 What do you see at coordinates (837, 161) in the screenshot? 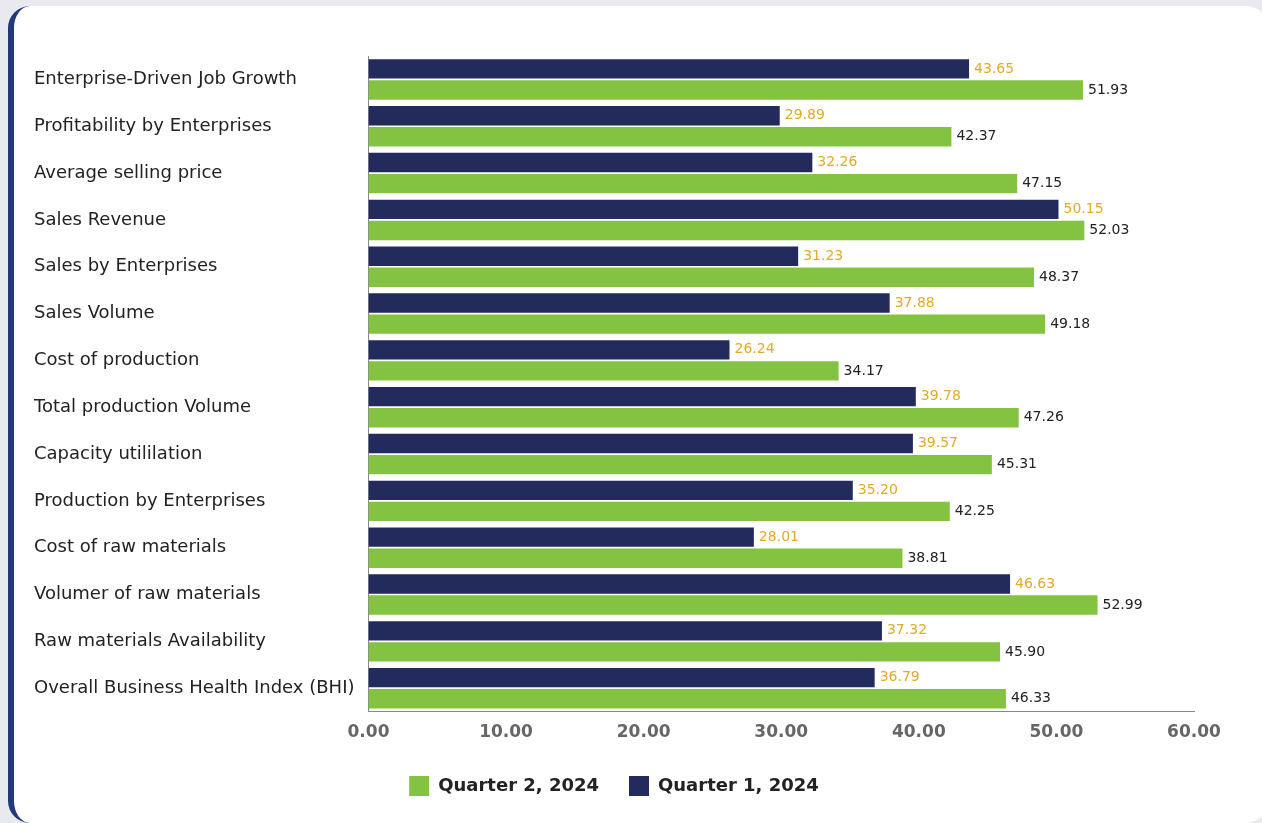
I see `data-label: 32.26` at bounding box center [837, 161].